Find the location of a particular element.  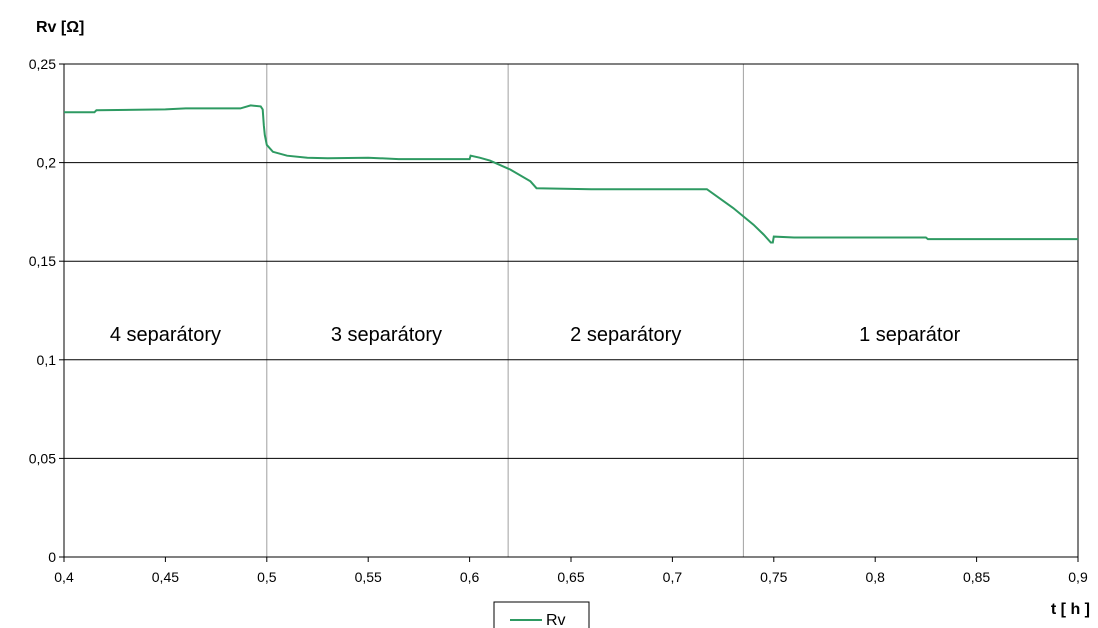

x-axis-ticks: 0,4 0,45 0,5 0,55 0,6 0,65 0,7 0,75 0,8 0,85 0,9 is located at coordinates (571, 571).